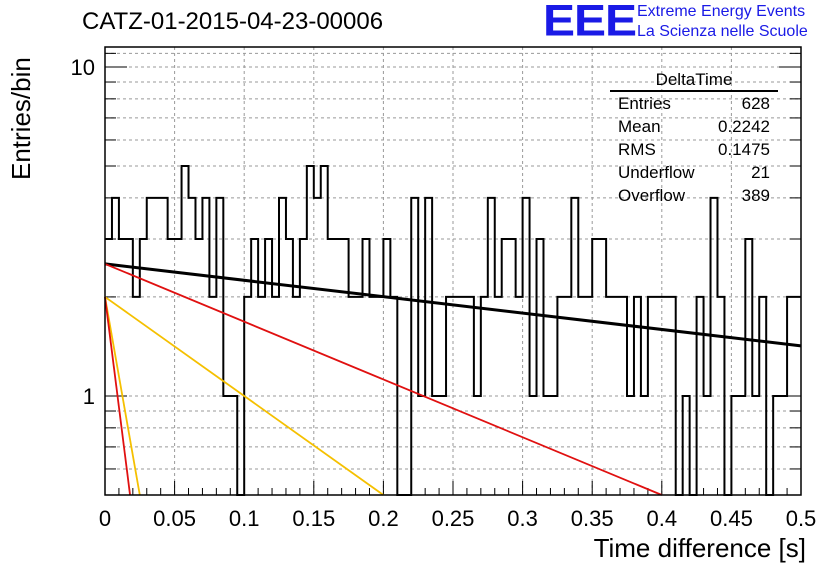 Image resolution: width=836 pixels, height=572 pixels. I want to click on stats-value: 0.1475, so click(744, 149).